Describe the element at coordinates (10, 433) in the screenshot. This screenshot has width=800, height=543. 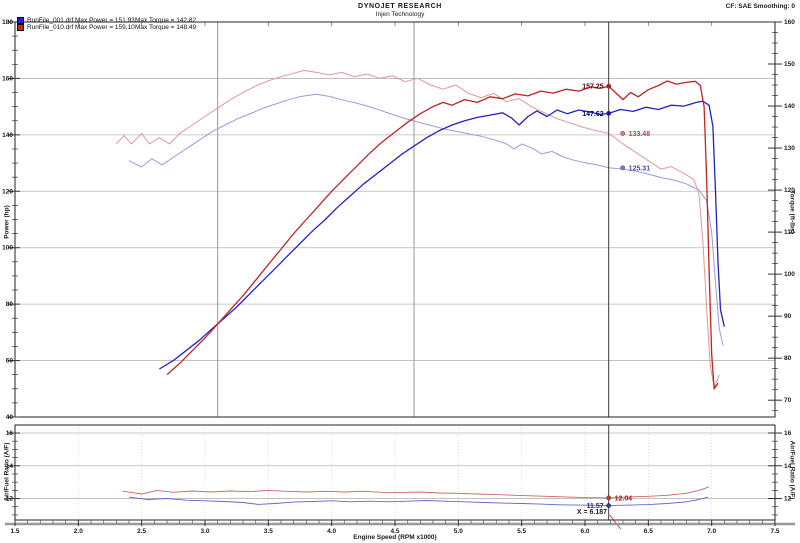
I see `afr-tick-label-left: 16` at that location.